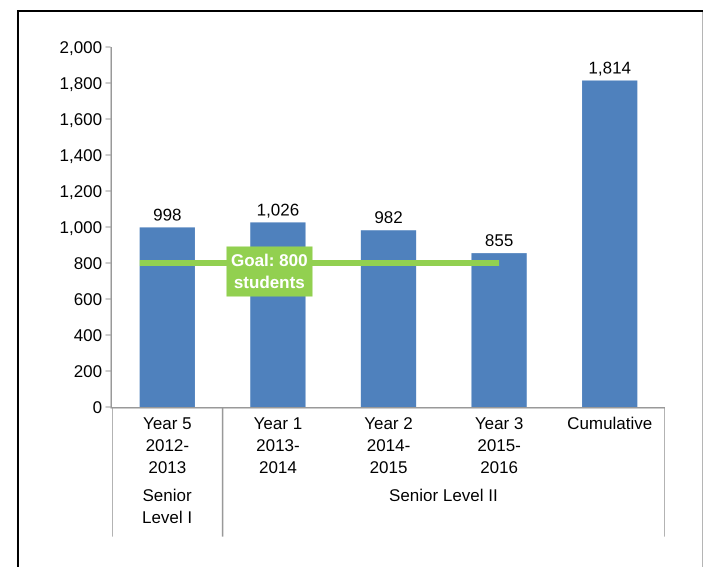 This screenshot has height=567, width=703. What do you see at coordinates (81, 191) in the screenshot?
I see `y-tick-label: 1,200` at bounding box center [81, 191].